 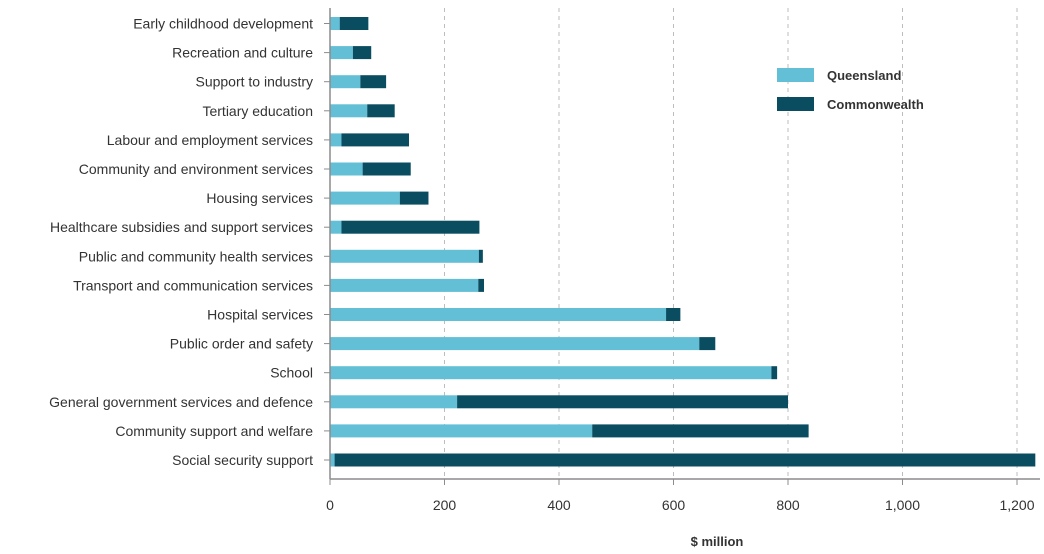 What do you see at coordinates (242, 460) in the screenshot?
I see `category-label: Social security support` at bounding box center [242, 460].